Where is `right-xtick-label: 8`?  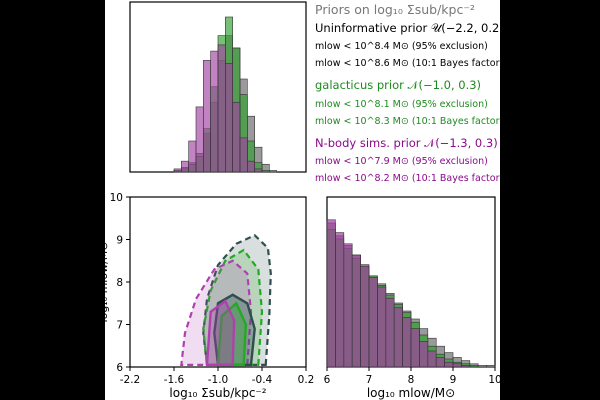 right-xtick-label: 8 is located at coordinates (411, 380).